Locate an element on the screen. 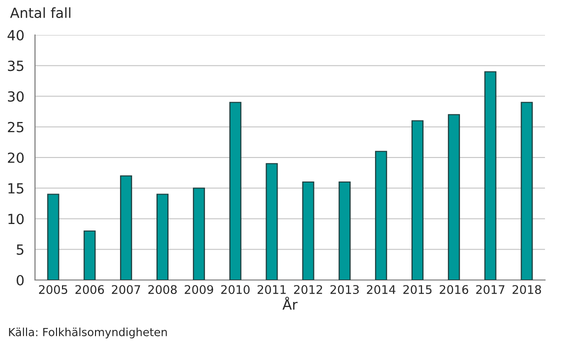 The height and width of the screenshot is (341, 567). x-tick-label: 2015 is located at coordinates (417, 289).